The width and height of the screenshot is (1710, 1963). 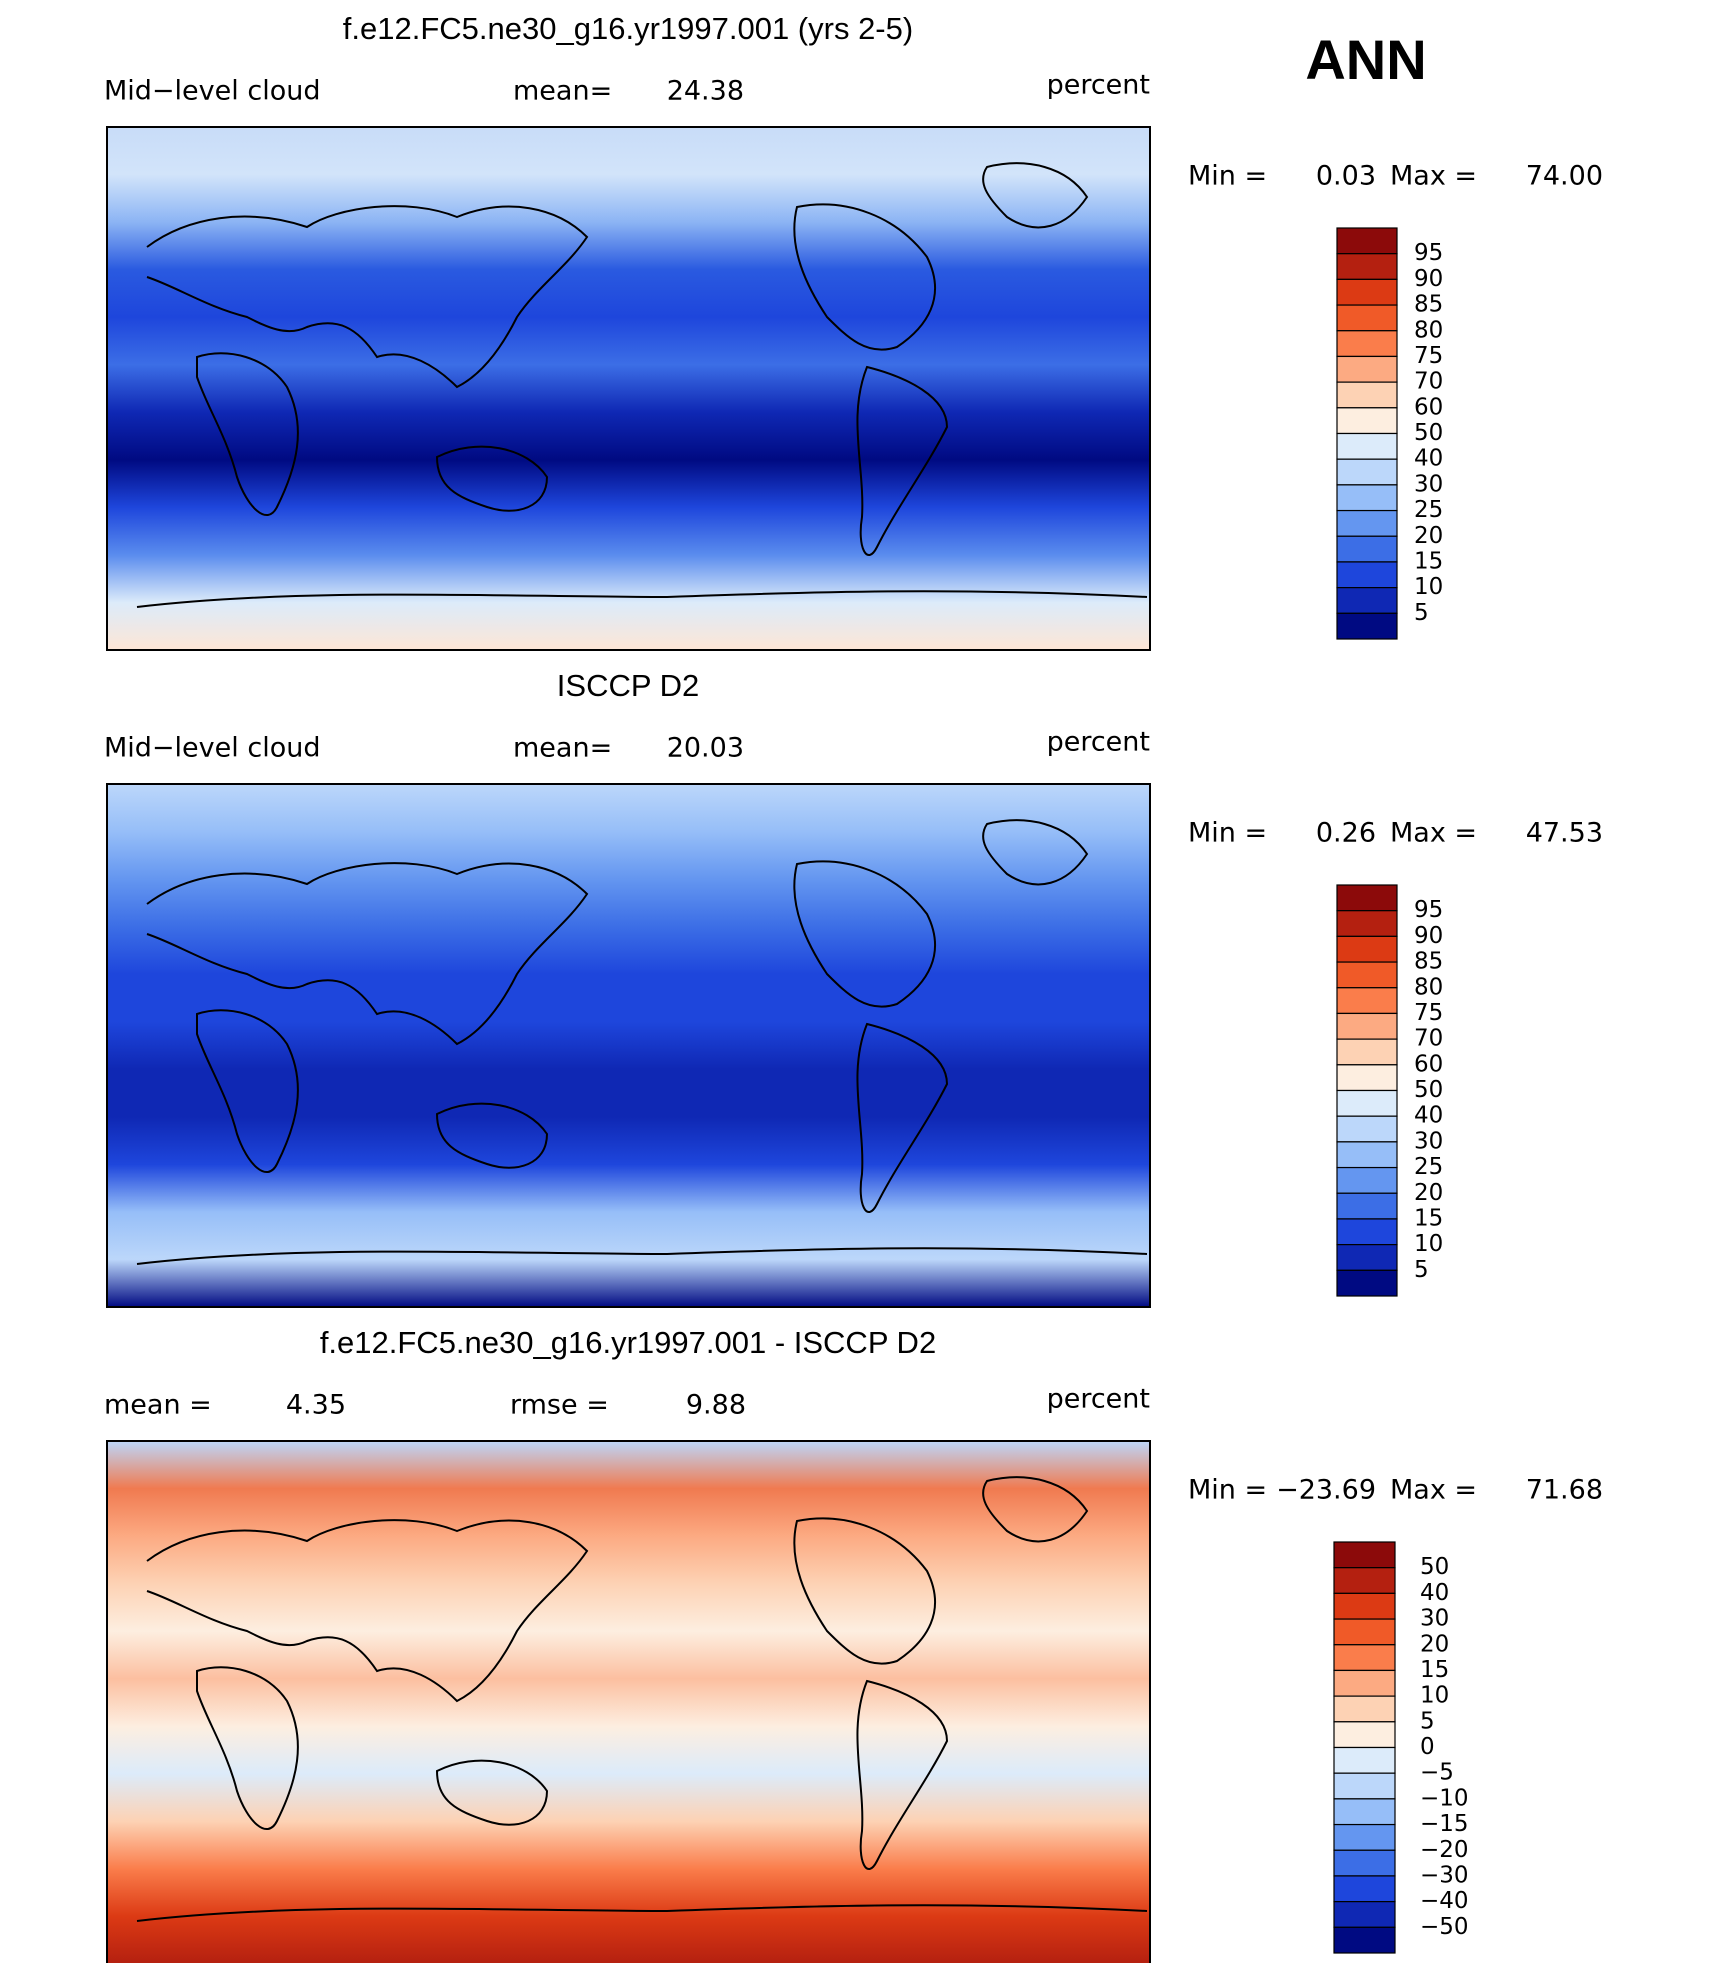 What do you see at coordinates (1444, 1901) in the screenshot?
I see `colorbar-label: −40` at bounding box center [1444, 1901].